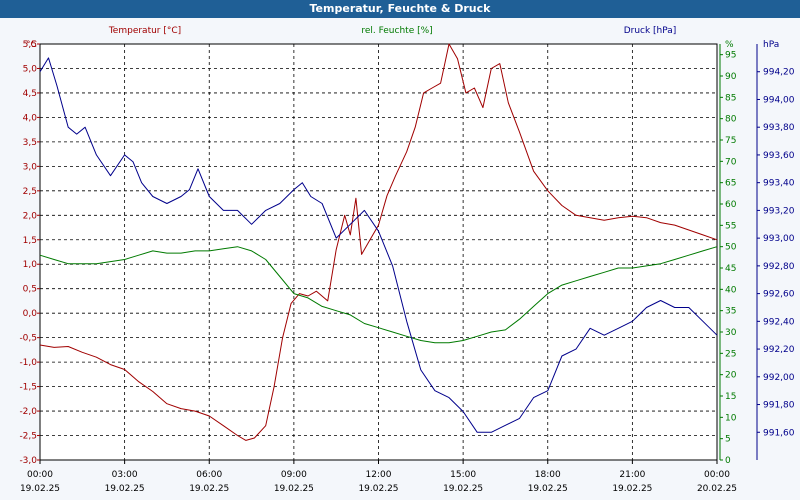 The height and width of the screenshot is (500, 800). Describe the element at coordinates (125, 475) in the screenshot. I see `x-tick-time: 03:00` at that location.